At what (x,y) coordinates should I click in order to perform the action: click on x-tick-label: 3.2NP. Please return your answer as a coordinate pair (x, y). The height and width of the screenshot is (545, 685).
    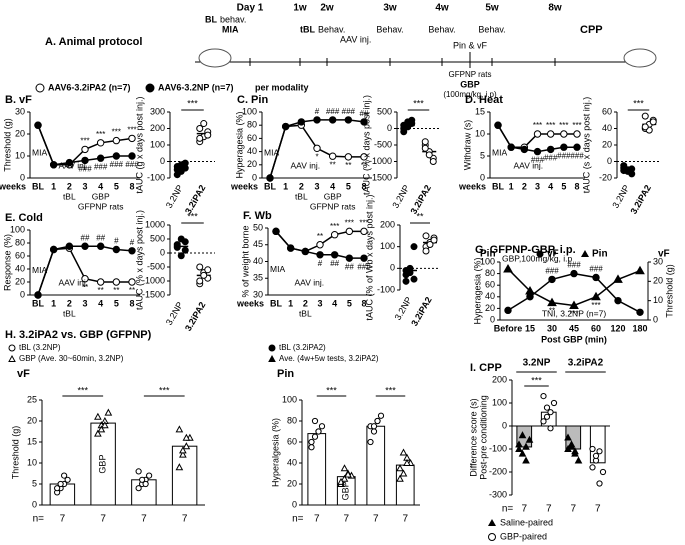
    Looking at the image, I should click on (174, 313).